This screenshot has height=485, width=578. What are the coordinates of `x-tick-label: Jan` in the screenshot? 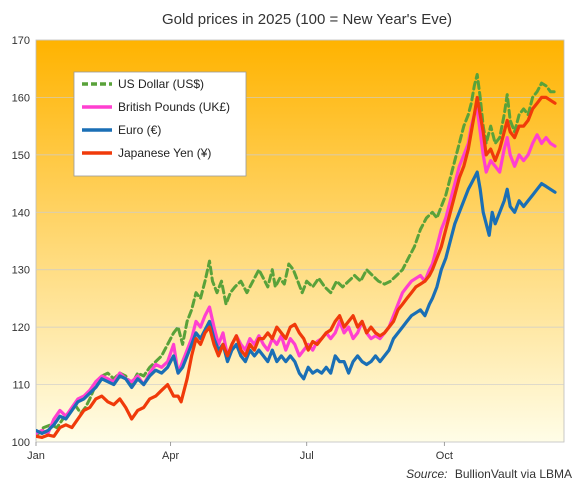 It's located at (36, 456).